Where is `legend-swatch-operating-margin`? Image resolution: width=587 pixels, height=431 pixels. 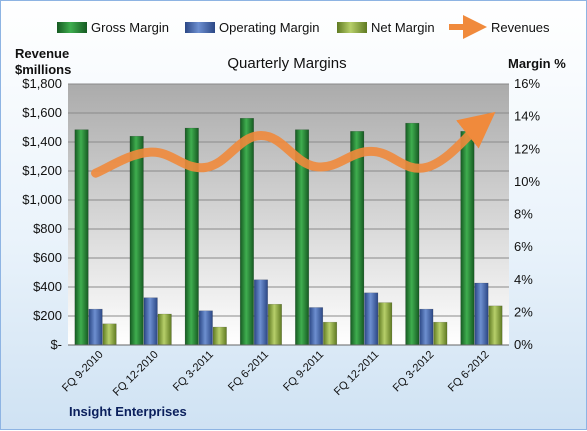
legend-swatch-operating-margin is located at coordinates (200, 27).